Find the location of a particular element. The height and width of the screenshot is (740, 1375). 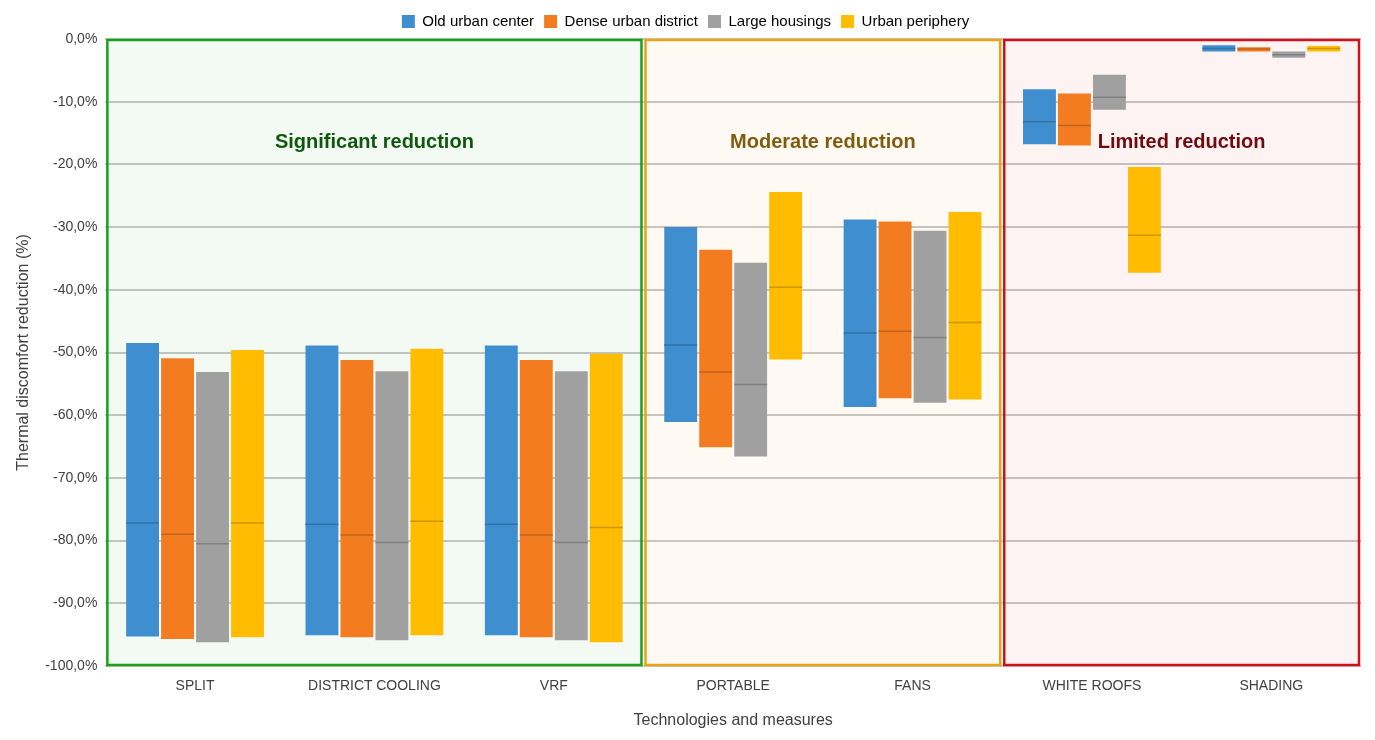

x-tick-label: SHADING is located at coordinates (1271, 685).